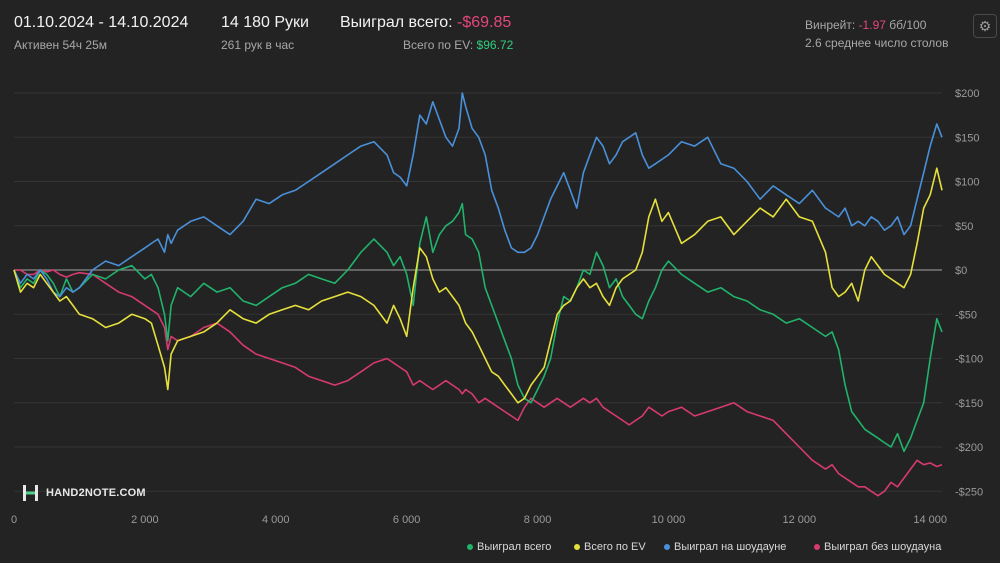  Describe the element at coordinates (969, 492) in the screenshot. I see `y-tick-label: -$250` at that location.